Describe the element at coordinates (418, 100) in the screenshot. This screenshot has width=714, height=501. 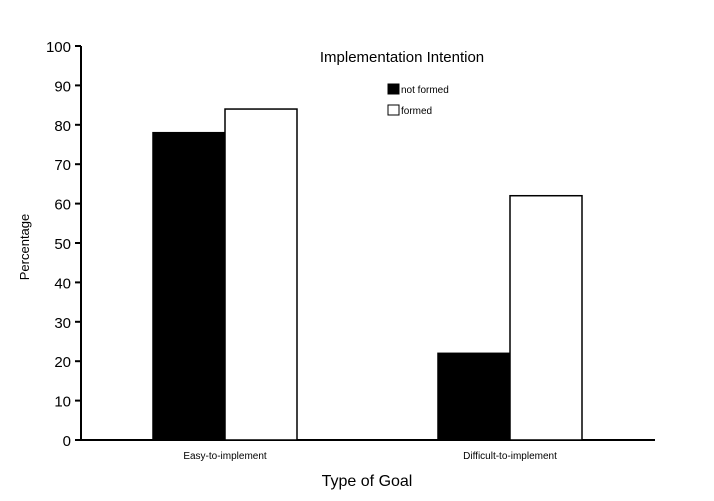
I see `legend: not formed formed` at that location.